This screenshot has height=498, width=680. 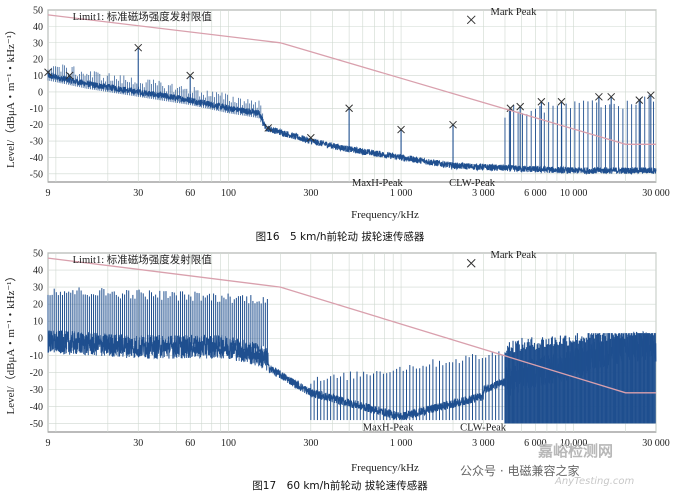 What do you see at coordinates (340, 236) in the screenshot?
I see `figure-caption: 图16 5 km/h前轮动 拔轮速传感器` at bounding box center [340, 236].